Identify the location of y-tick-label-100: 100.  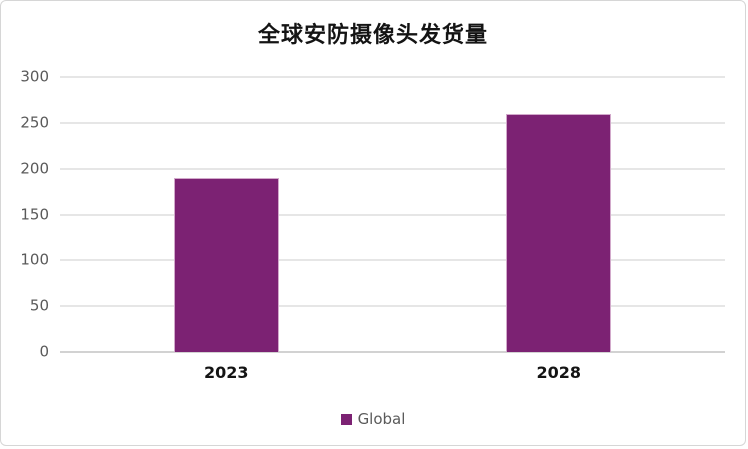
(34, 259).